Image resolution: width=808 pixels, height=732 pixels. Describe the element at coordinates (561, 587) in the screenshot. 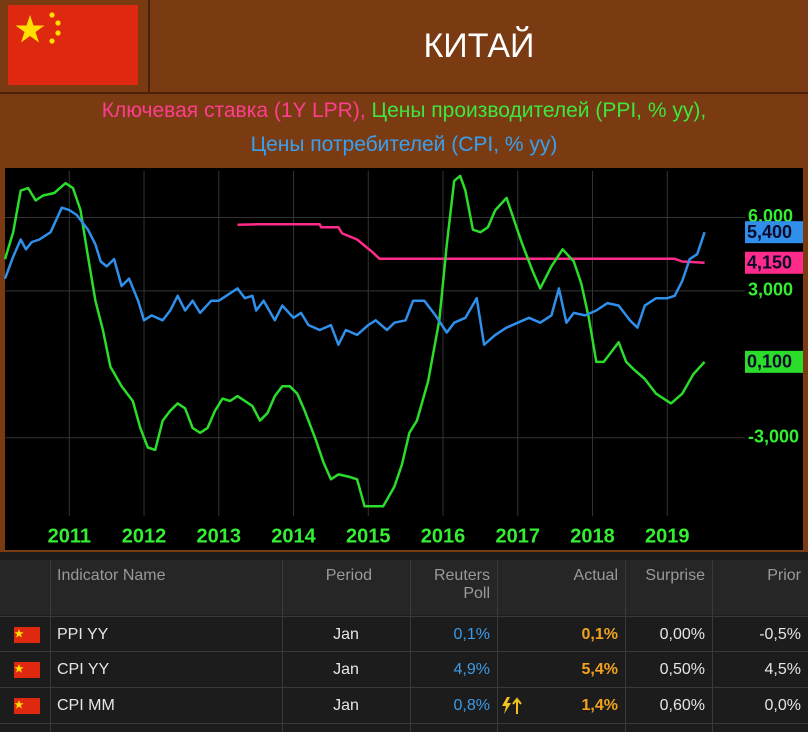

I see `column-header: Actual` at that location.